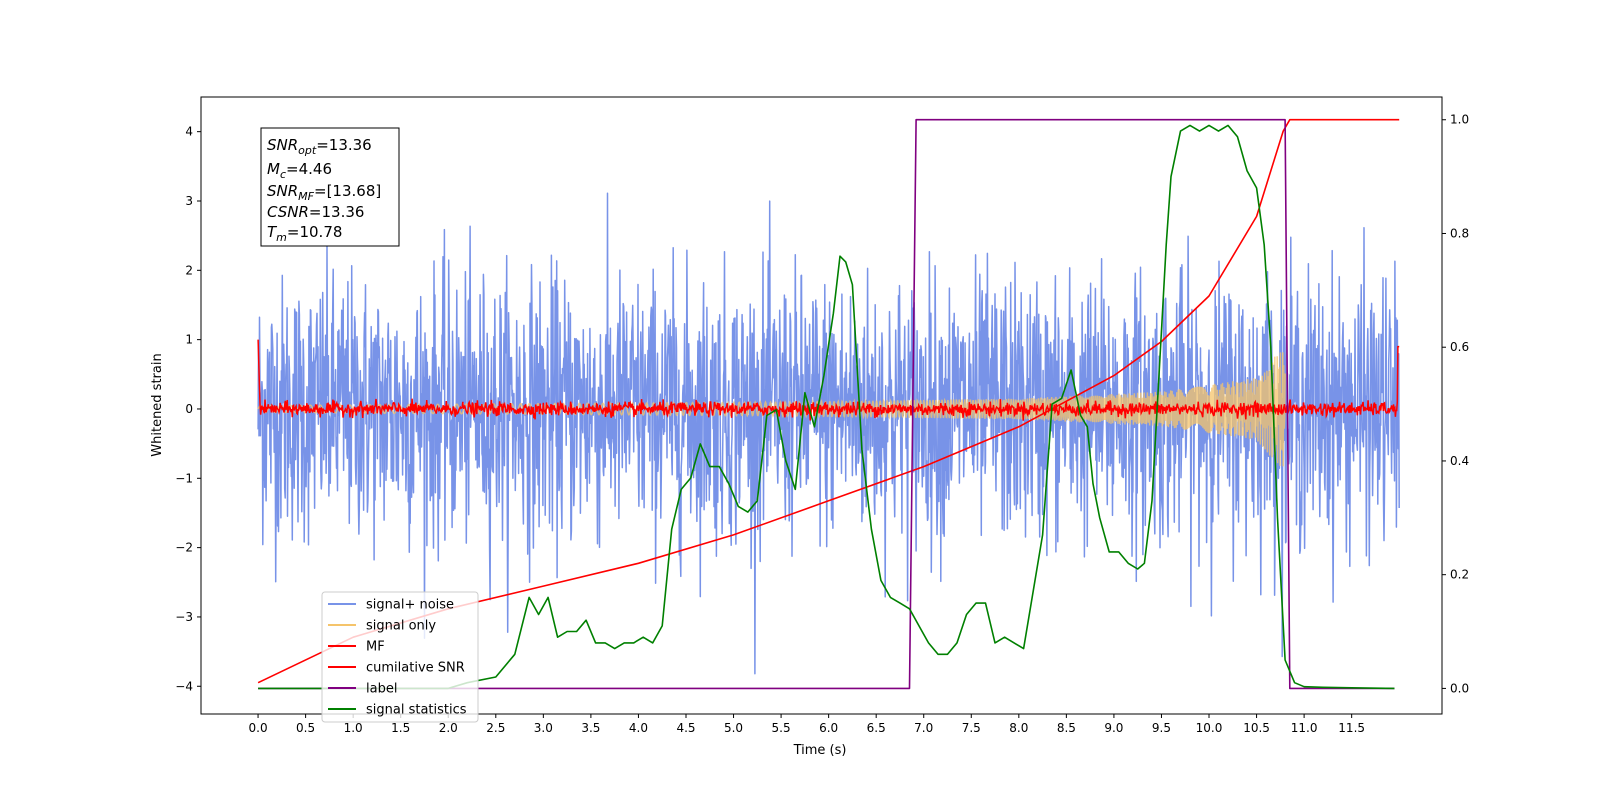 This screenshot has height=800, width=1600. Describe the element at coordinates (184, 548) in the screenshot. I see `y-left-tick-label: −2` at that location.